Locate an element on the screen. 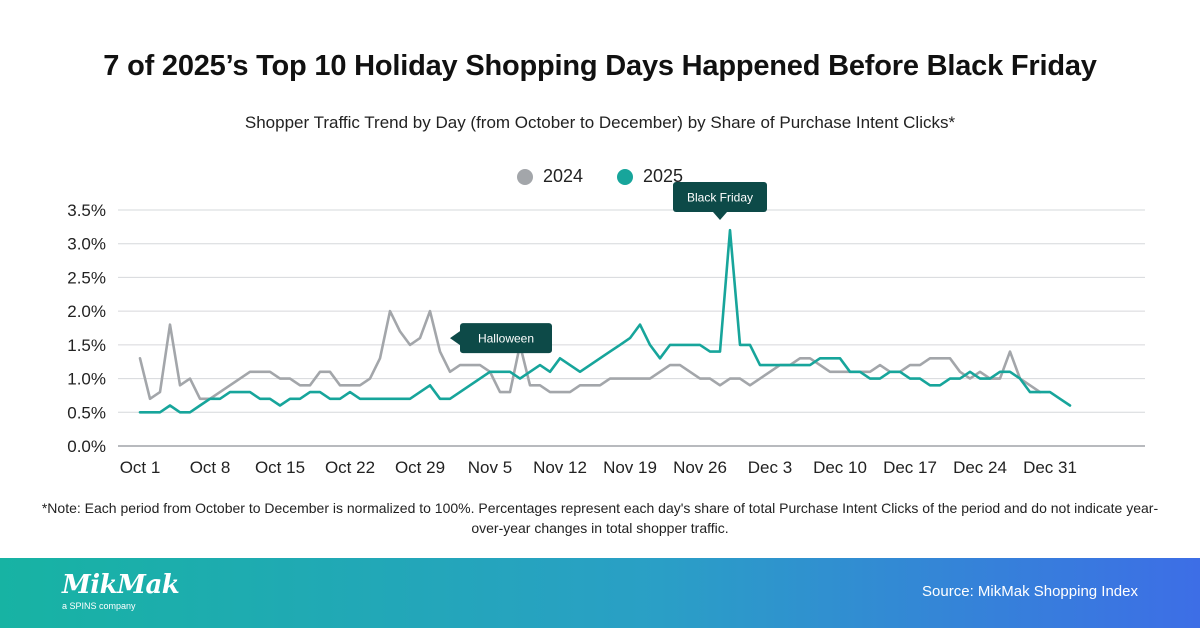 The height and width of the screenshot is (628, 1200). x-tick-label: Oct 22 is located at coordinates (350, 467).